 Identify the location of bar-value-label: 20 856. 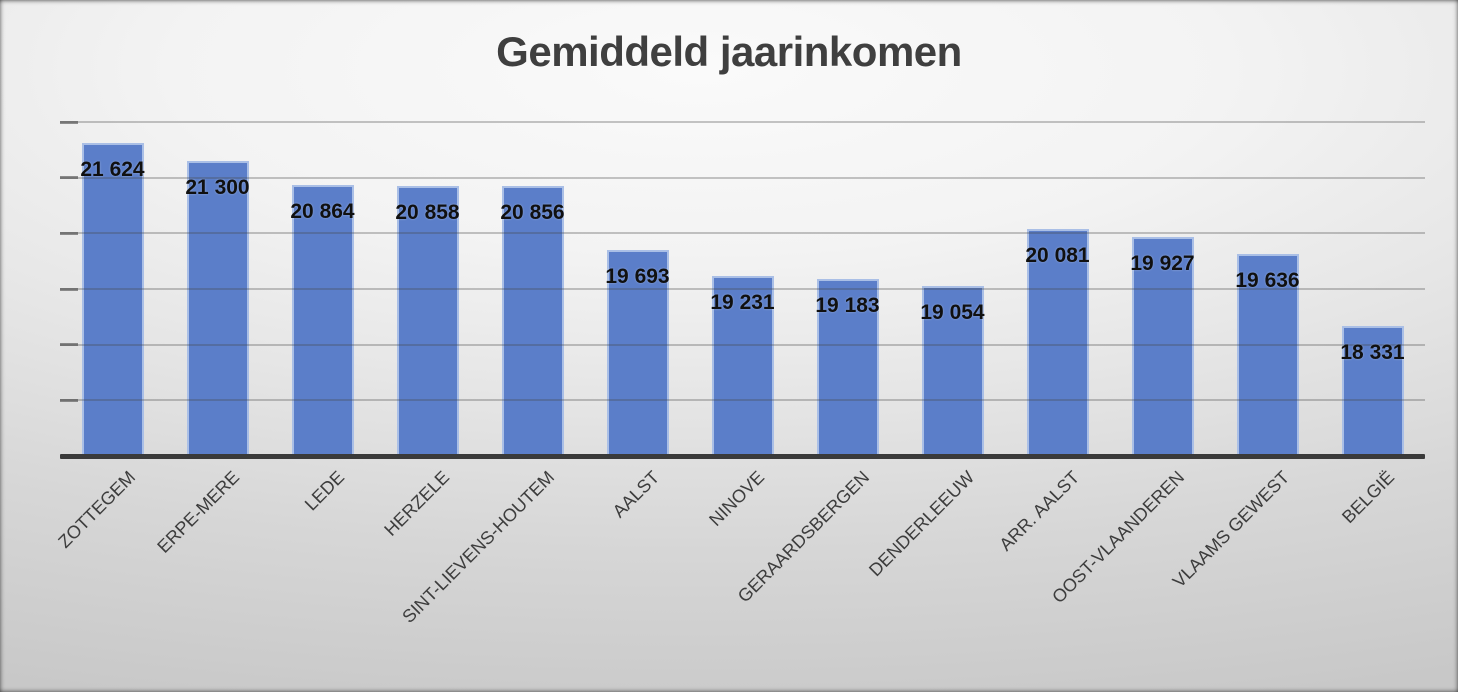
(532, 212).